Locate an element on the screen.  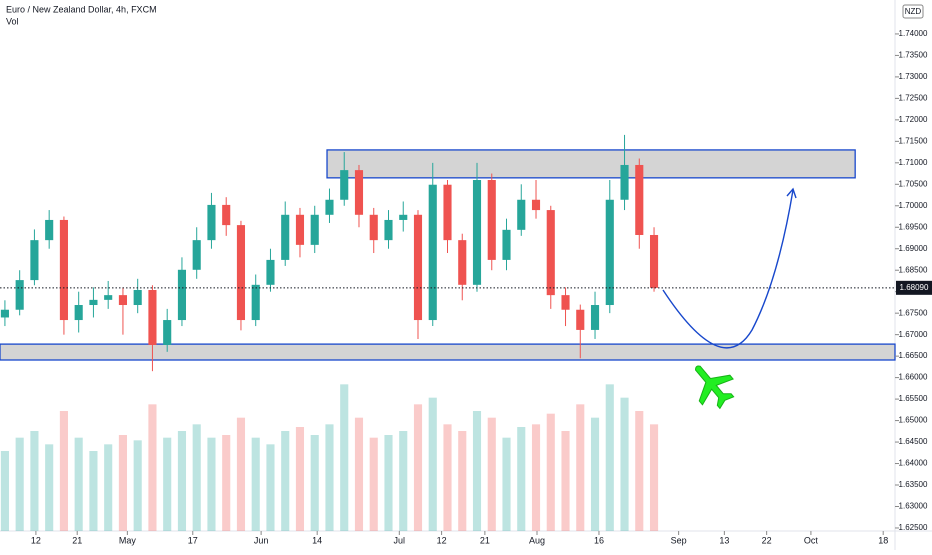
y-tick-label: 1.70500 is located at coordinates (913, 183).